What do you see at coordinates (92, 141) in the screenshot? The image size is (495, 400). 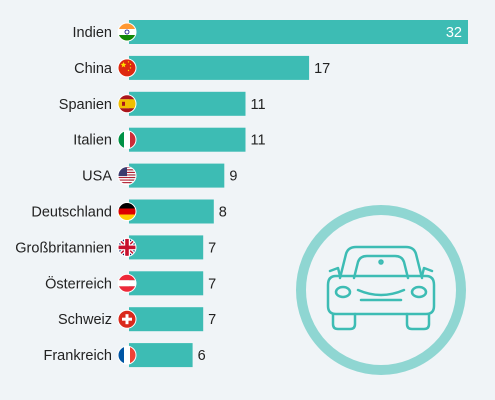 I see `category-label: Italien` at bounding box center [92, 141].